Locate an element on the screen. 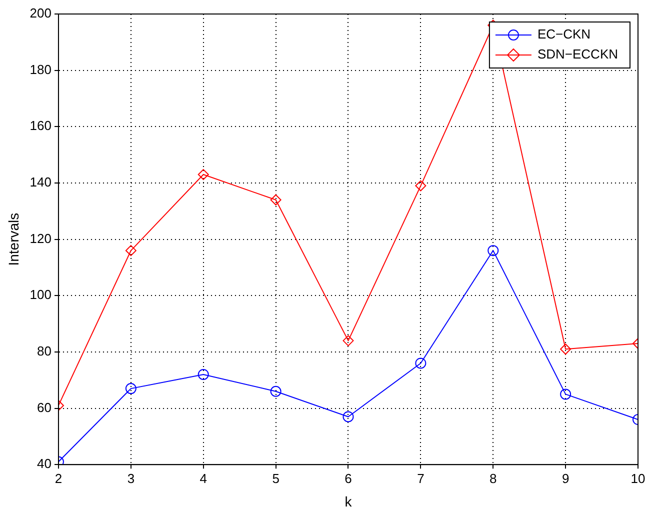 The width and height of the screenshot is (654, 517). y-tick-label: 100 is located at coordinates (41, 294).